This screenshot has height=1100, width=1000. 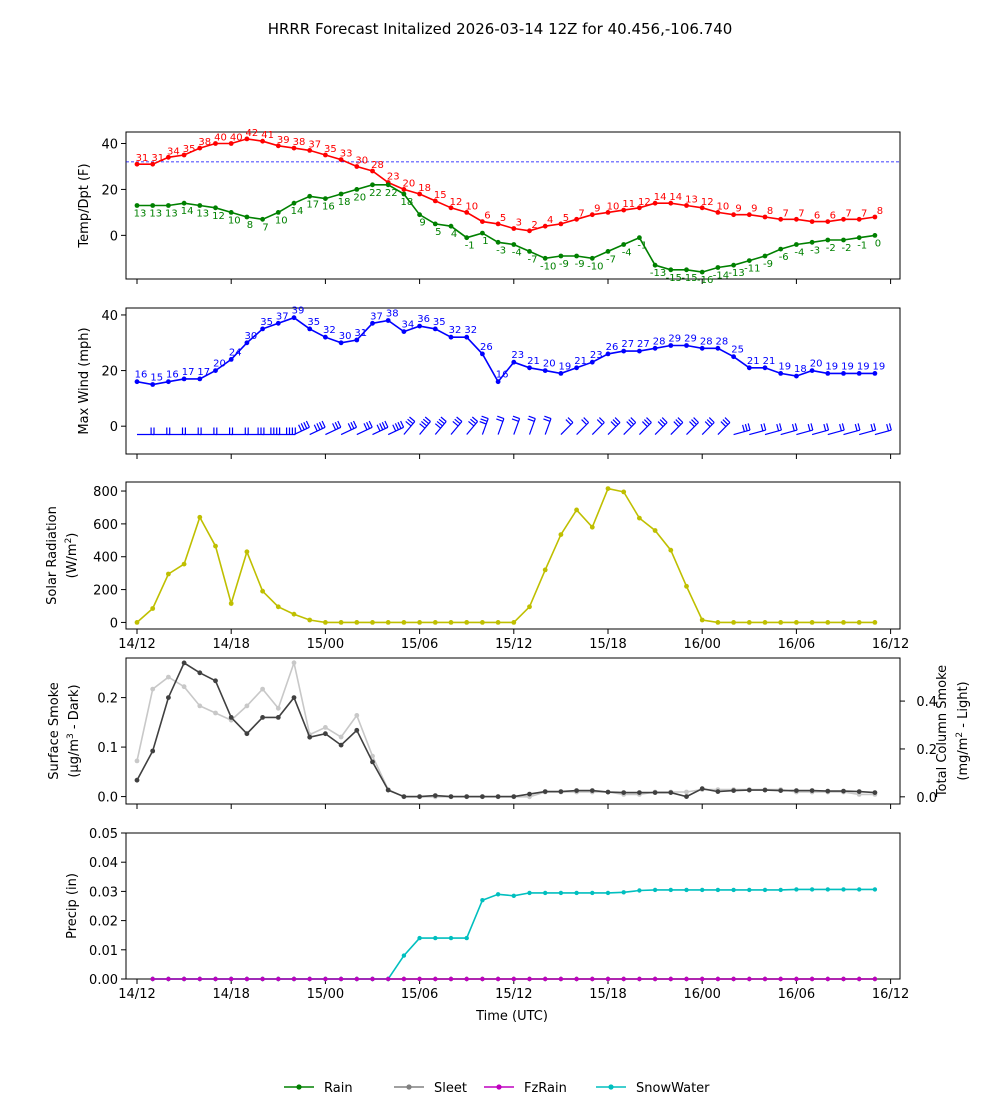 What do you see at coordinates (393, 177) in the screenshot?
I see `temperature-data-label: 23` at bounding box center [393, 177].